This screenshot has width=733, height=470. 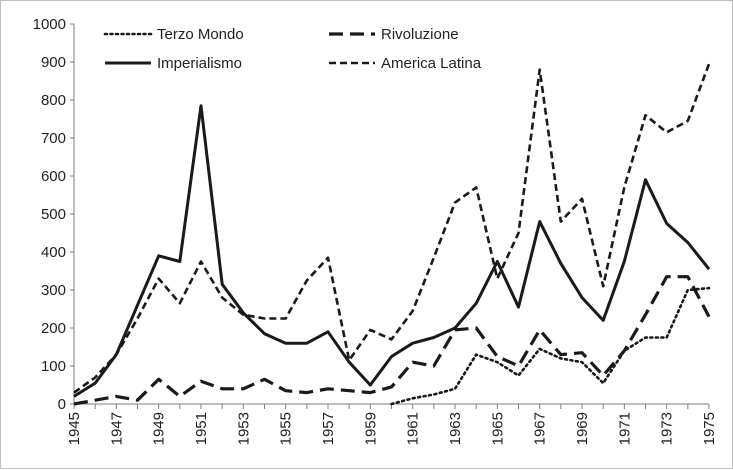 I want to click on x-tick-label: 1957, so click(x=328, y=428).